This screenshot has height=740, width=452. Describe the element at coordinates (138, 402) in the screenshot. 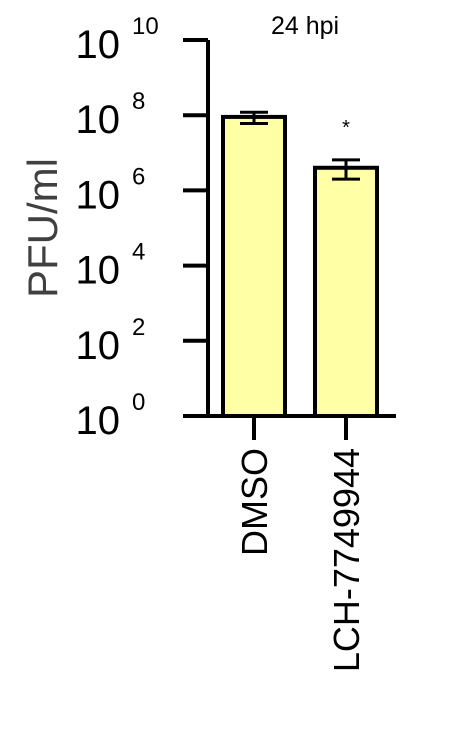

I see `y-tick-label-exponent: 0` at that location.